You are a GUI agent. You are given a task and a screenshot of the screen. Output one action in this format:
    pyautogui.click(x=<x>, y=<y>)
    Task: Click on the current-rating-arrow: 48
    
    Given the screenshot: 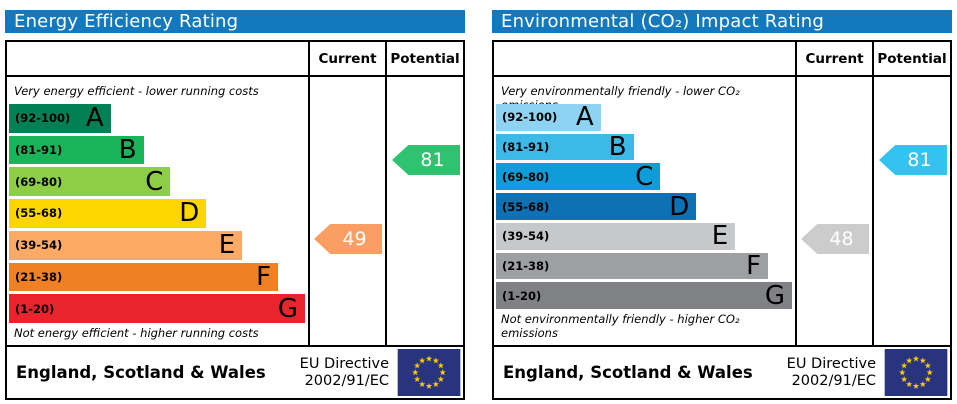 What is the action you would take?
    pyautogui.click(x=835, y=239)
    